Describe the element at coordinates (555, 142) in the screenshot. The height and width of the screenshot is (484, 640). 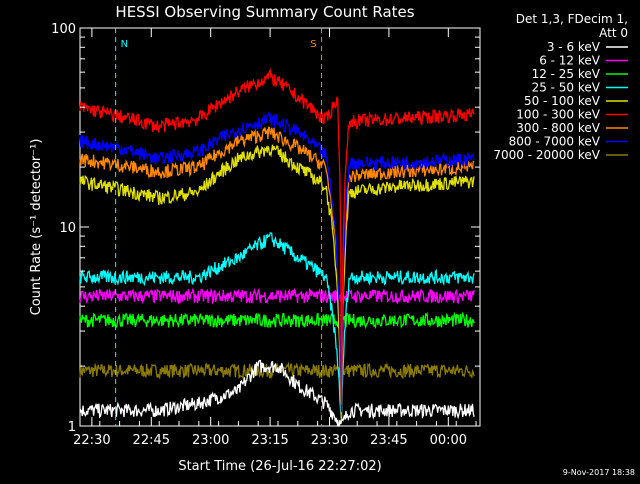
I see `legend-label-7: 800 - 7000 keV` at that location.